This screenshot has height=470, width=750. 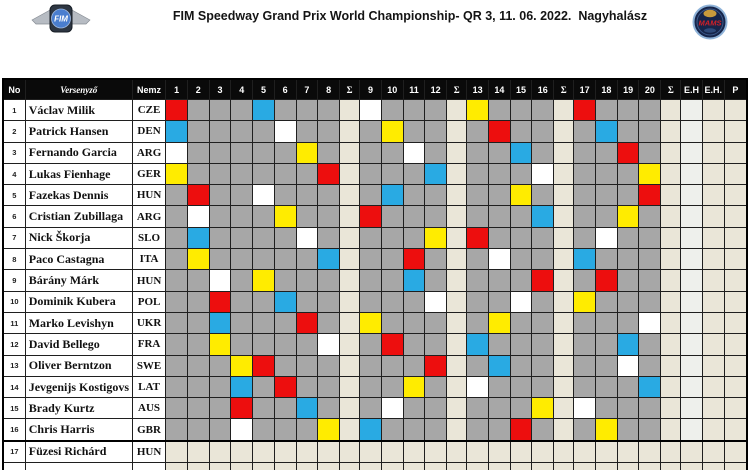 I want to click on mams-logo: MAMS, so click(x=710, y=22).